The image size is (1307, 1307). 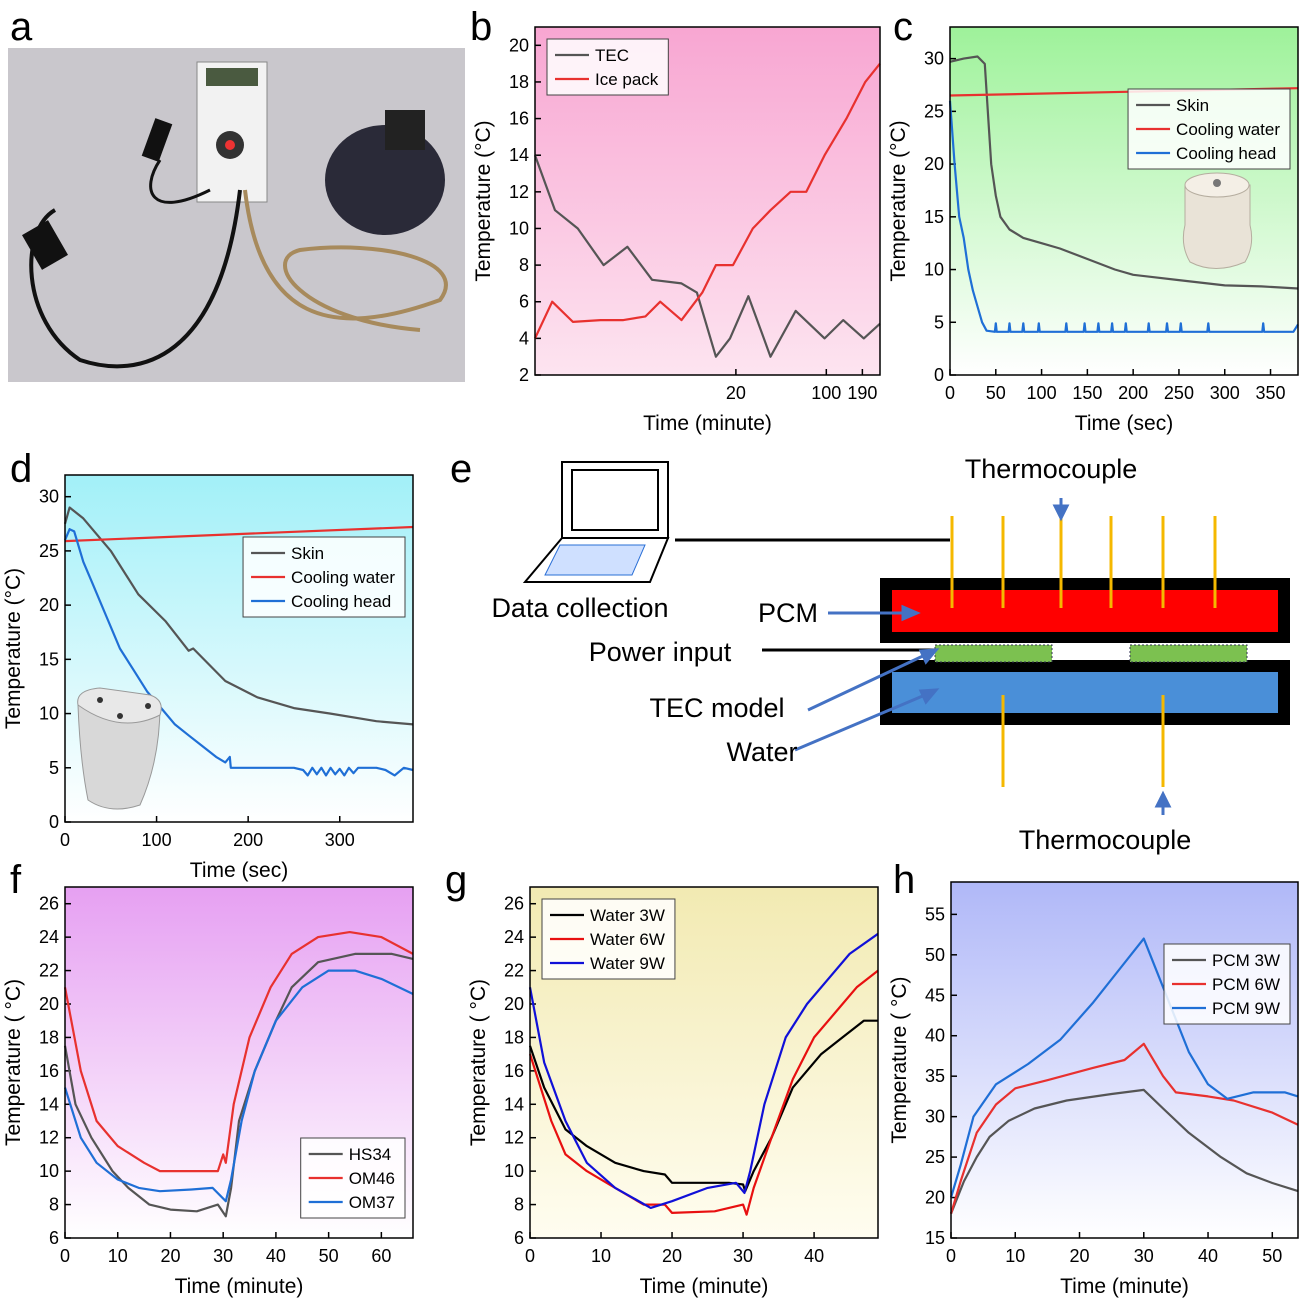 I want to click on legend: HS34 OM46 OM37, so click(x=353, y=1178).